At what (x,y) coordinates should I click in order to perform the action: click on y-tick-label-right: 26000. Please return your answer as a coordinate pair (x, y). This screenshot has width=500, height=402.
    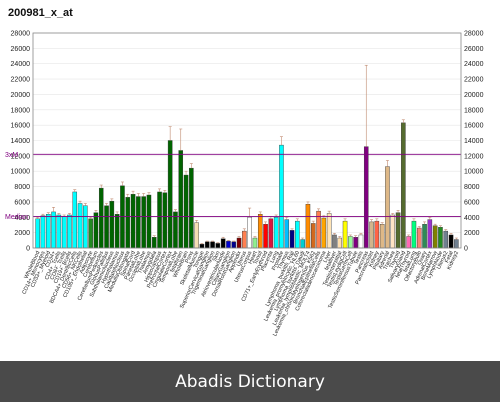
    Looking at the image, I should click on (474, 49).